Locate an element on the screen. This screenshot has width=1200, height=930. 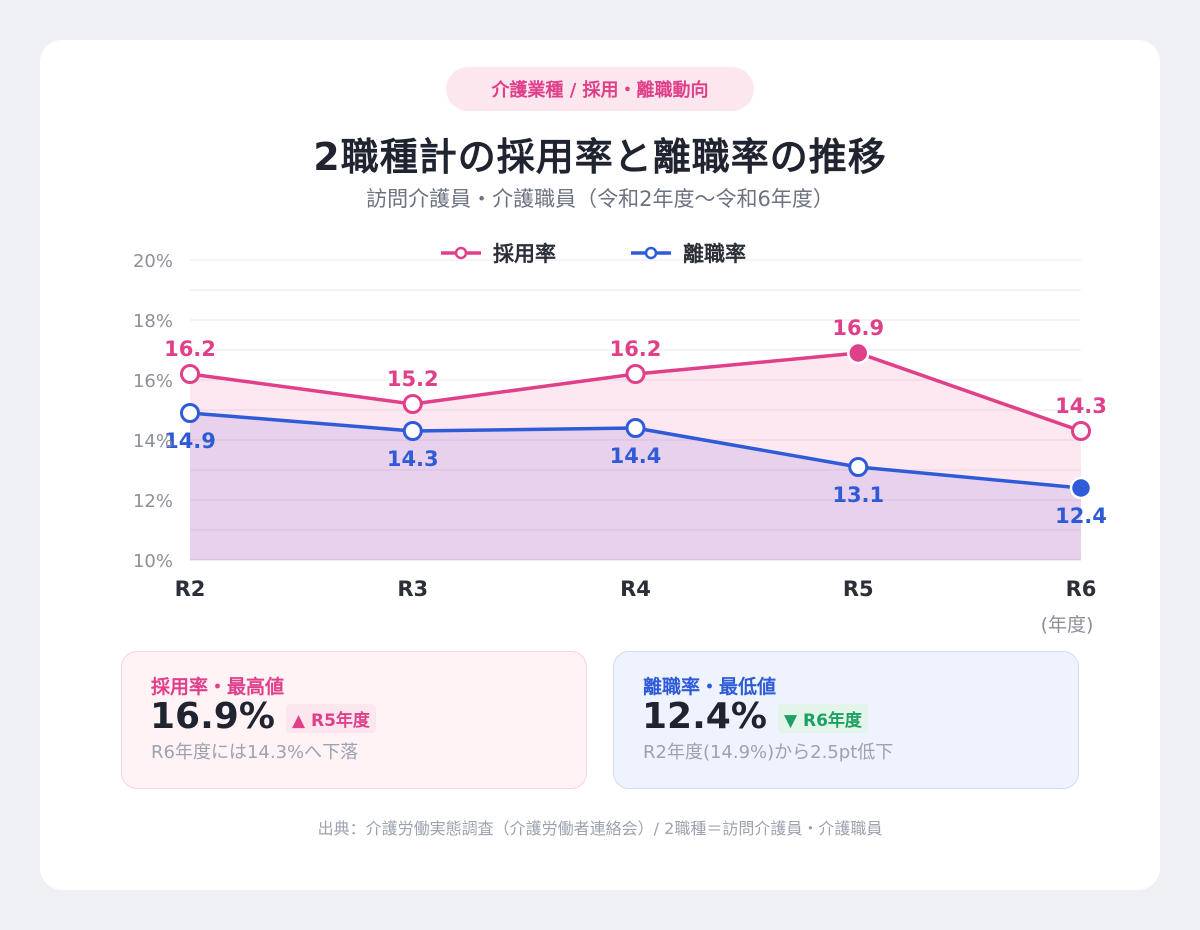
category-badge: 介護業種 / 採用・離職動向 is located at coordinates (600, 89).